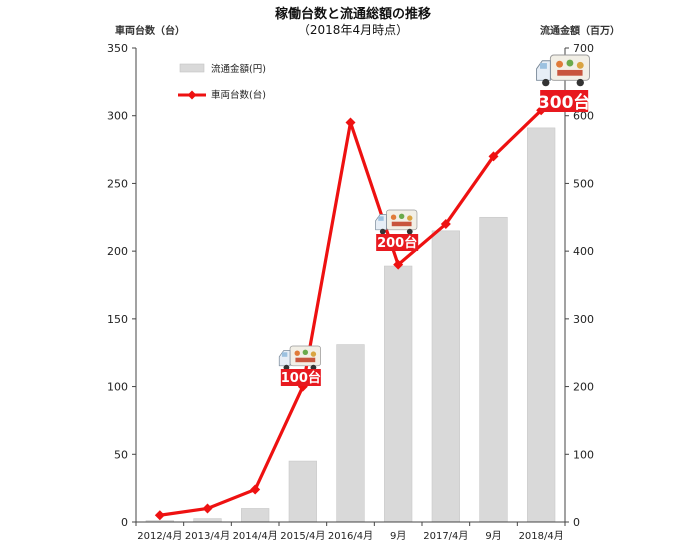  Describe the element at coordinates (353, 30) in the screenshot. I see `chart-subtitle: （2018年4月時点）` at that location.